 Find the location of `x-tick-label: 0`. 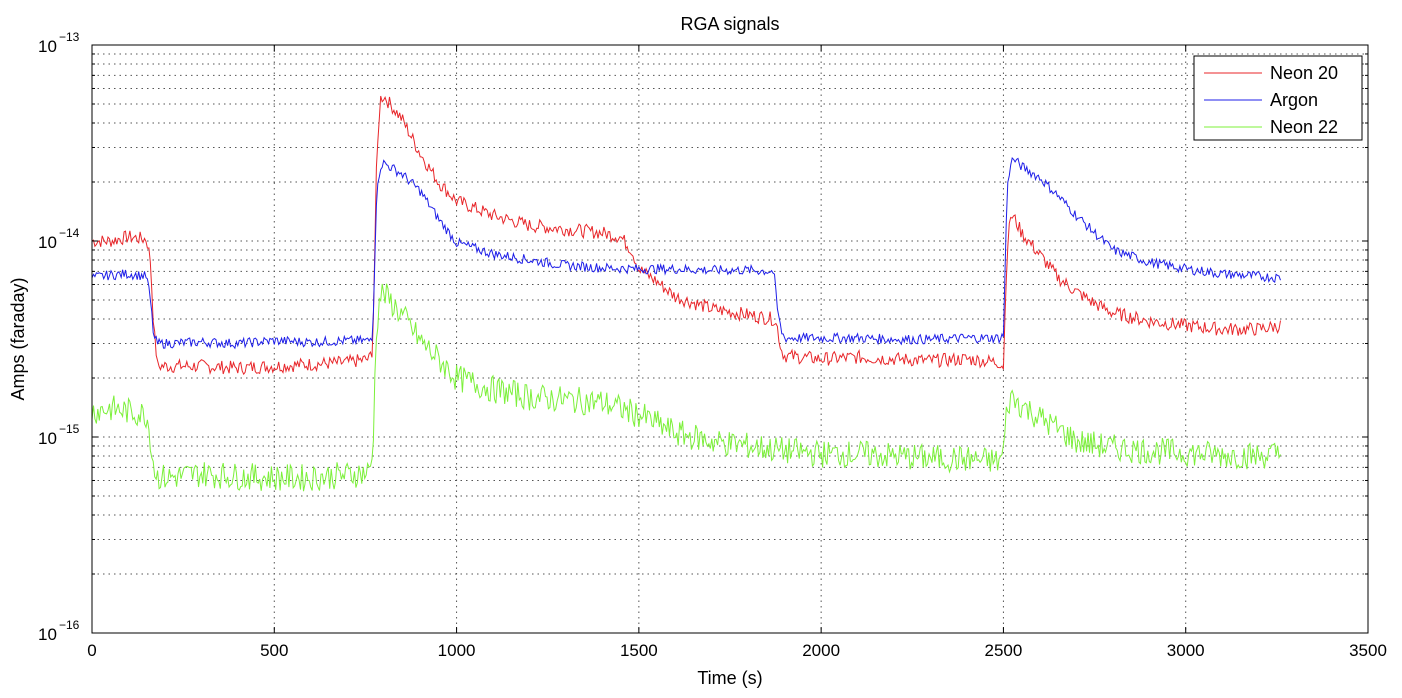

x-tick-label: 0 is located at coordinates (91, 650).